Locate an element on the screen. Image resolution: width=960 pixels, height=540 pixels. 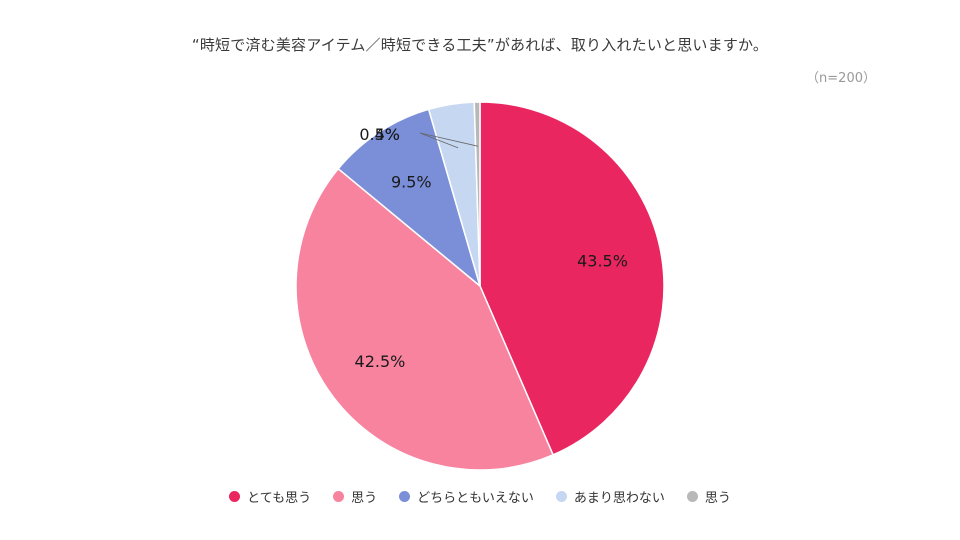
sample-size-note: （n=200） is located at coordinates (841, 78).